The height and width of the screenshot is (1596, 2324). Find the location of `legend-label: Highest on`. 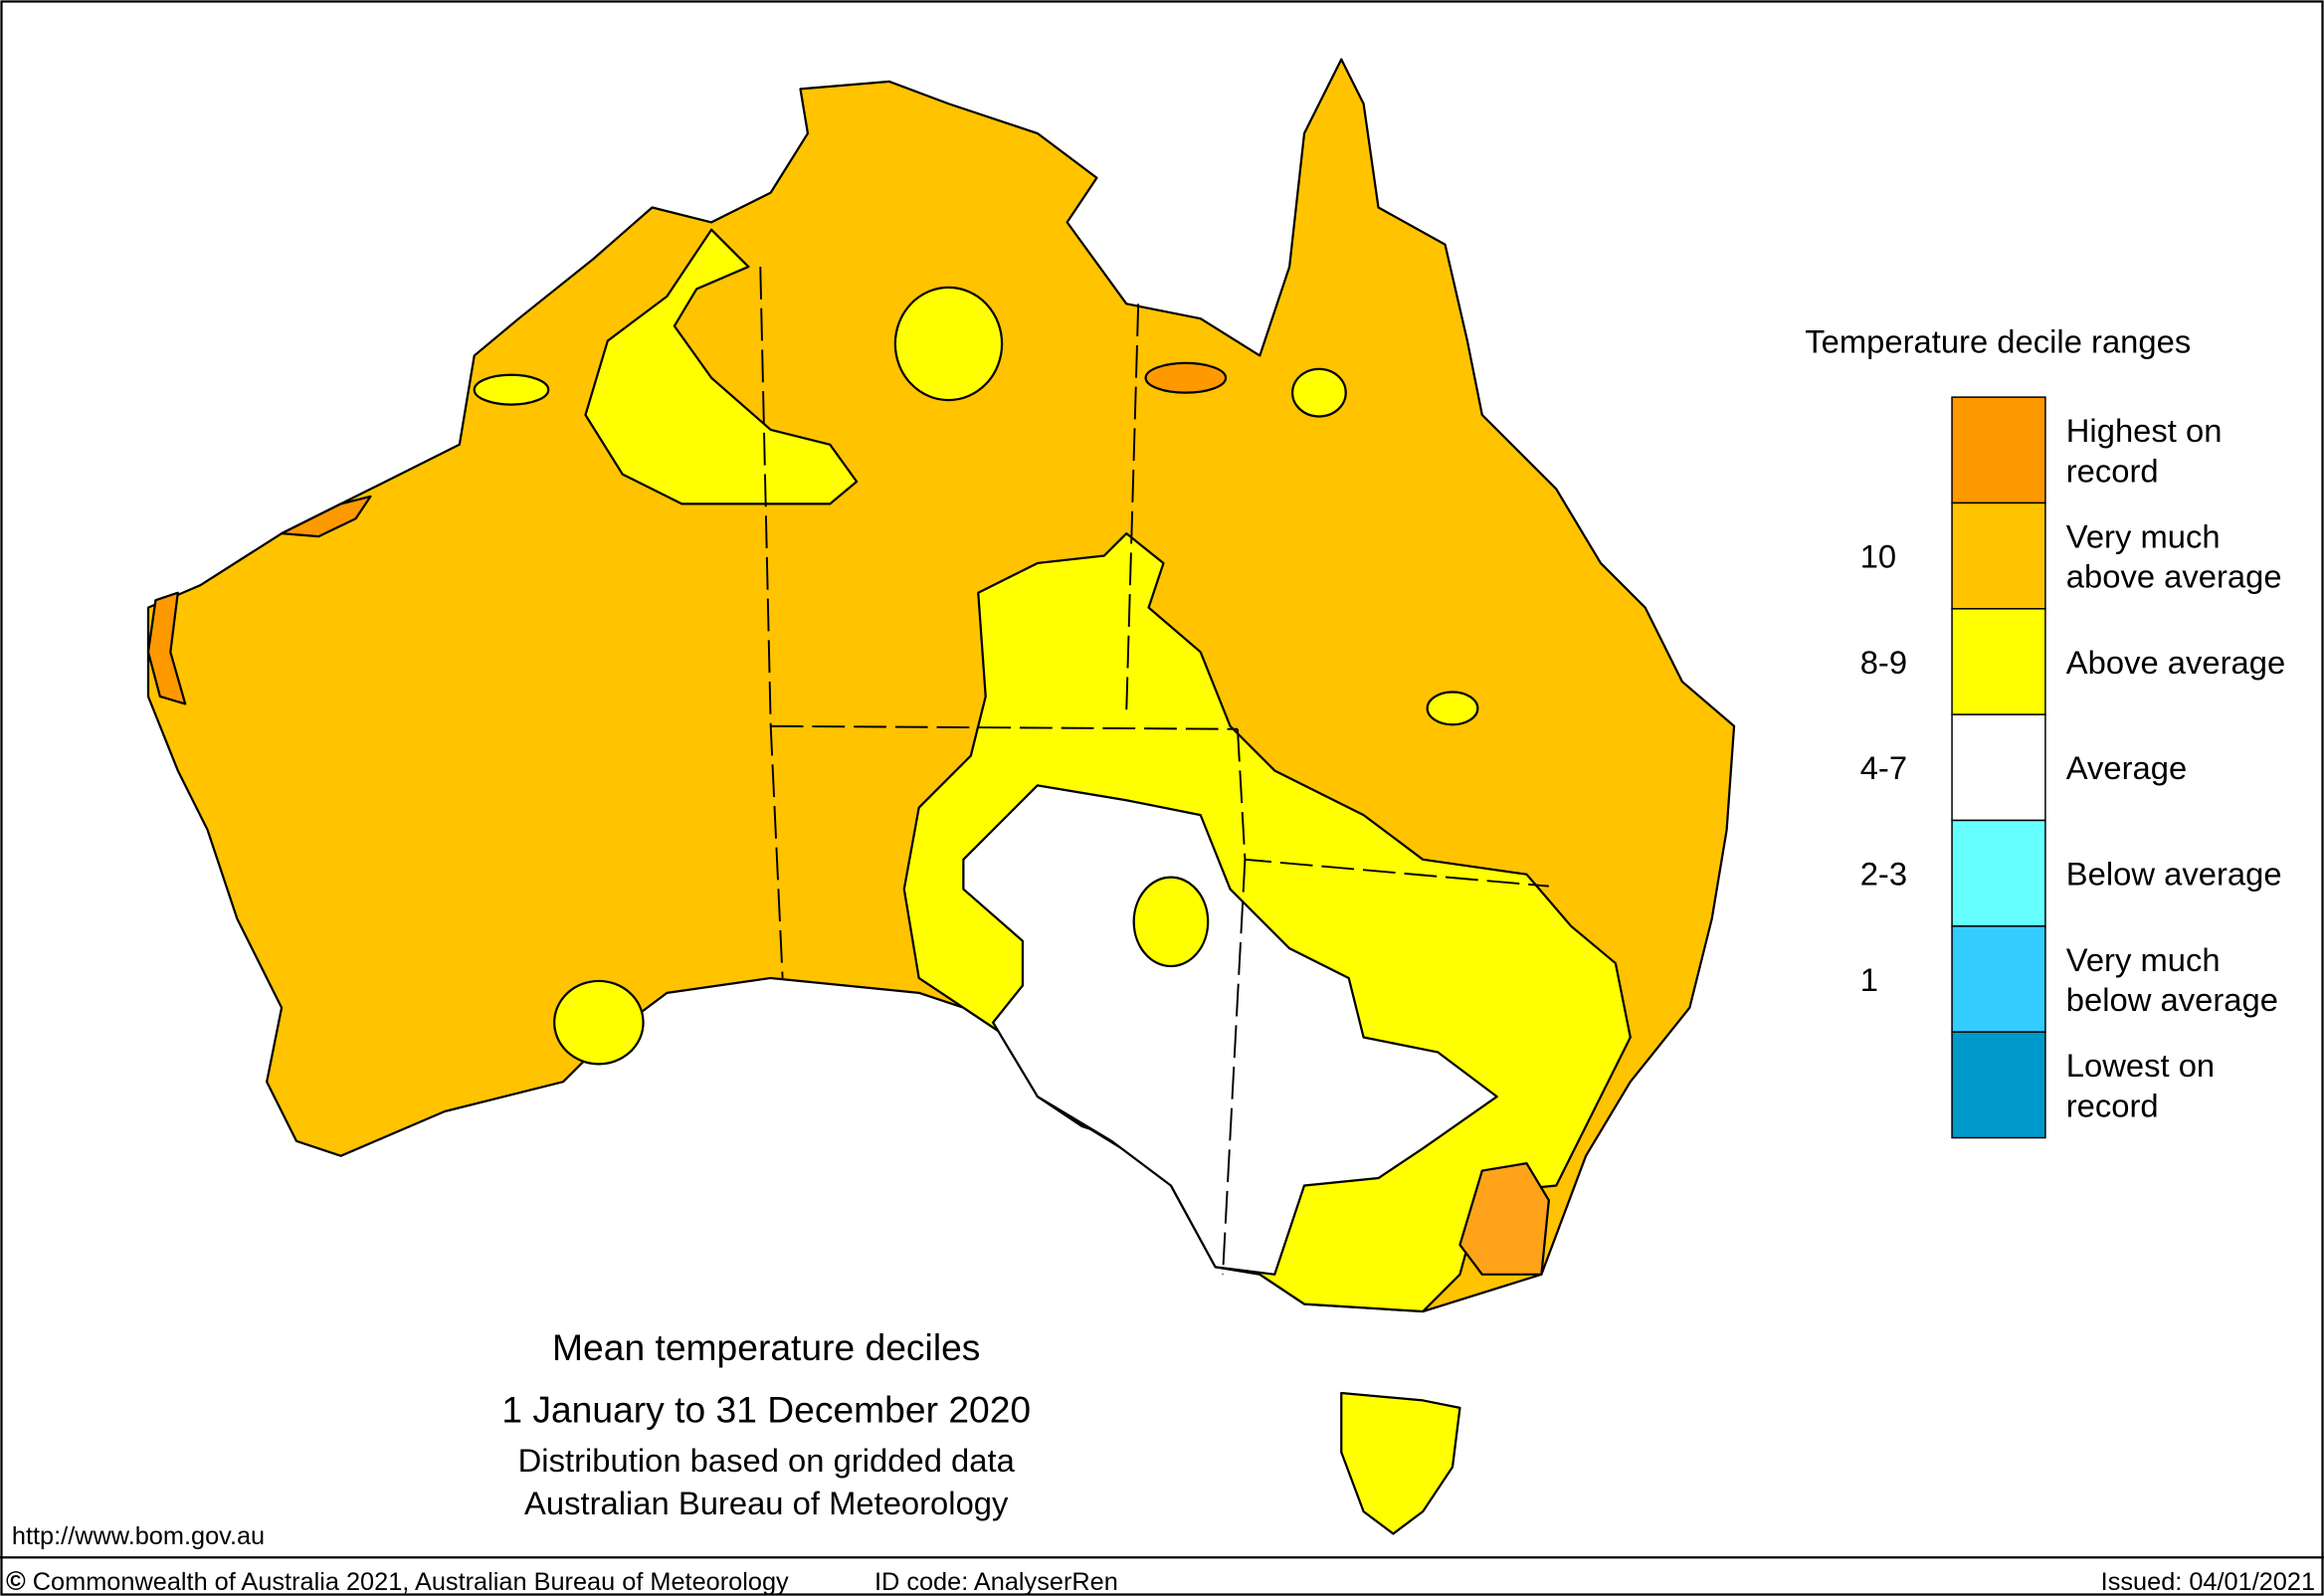

legend-label: Highest on is located at coordinates (2145, 430).